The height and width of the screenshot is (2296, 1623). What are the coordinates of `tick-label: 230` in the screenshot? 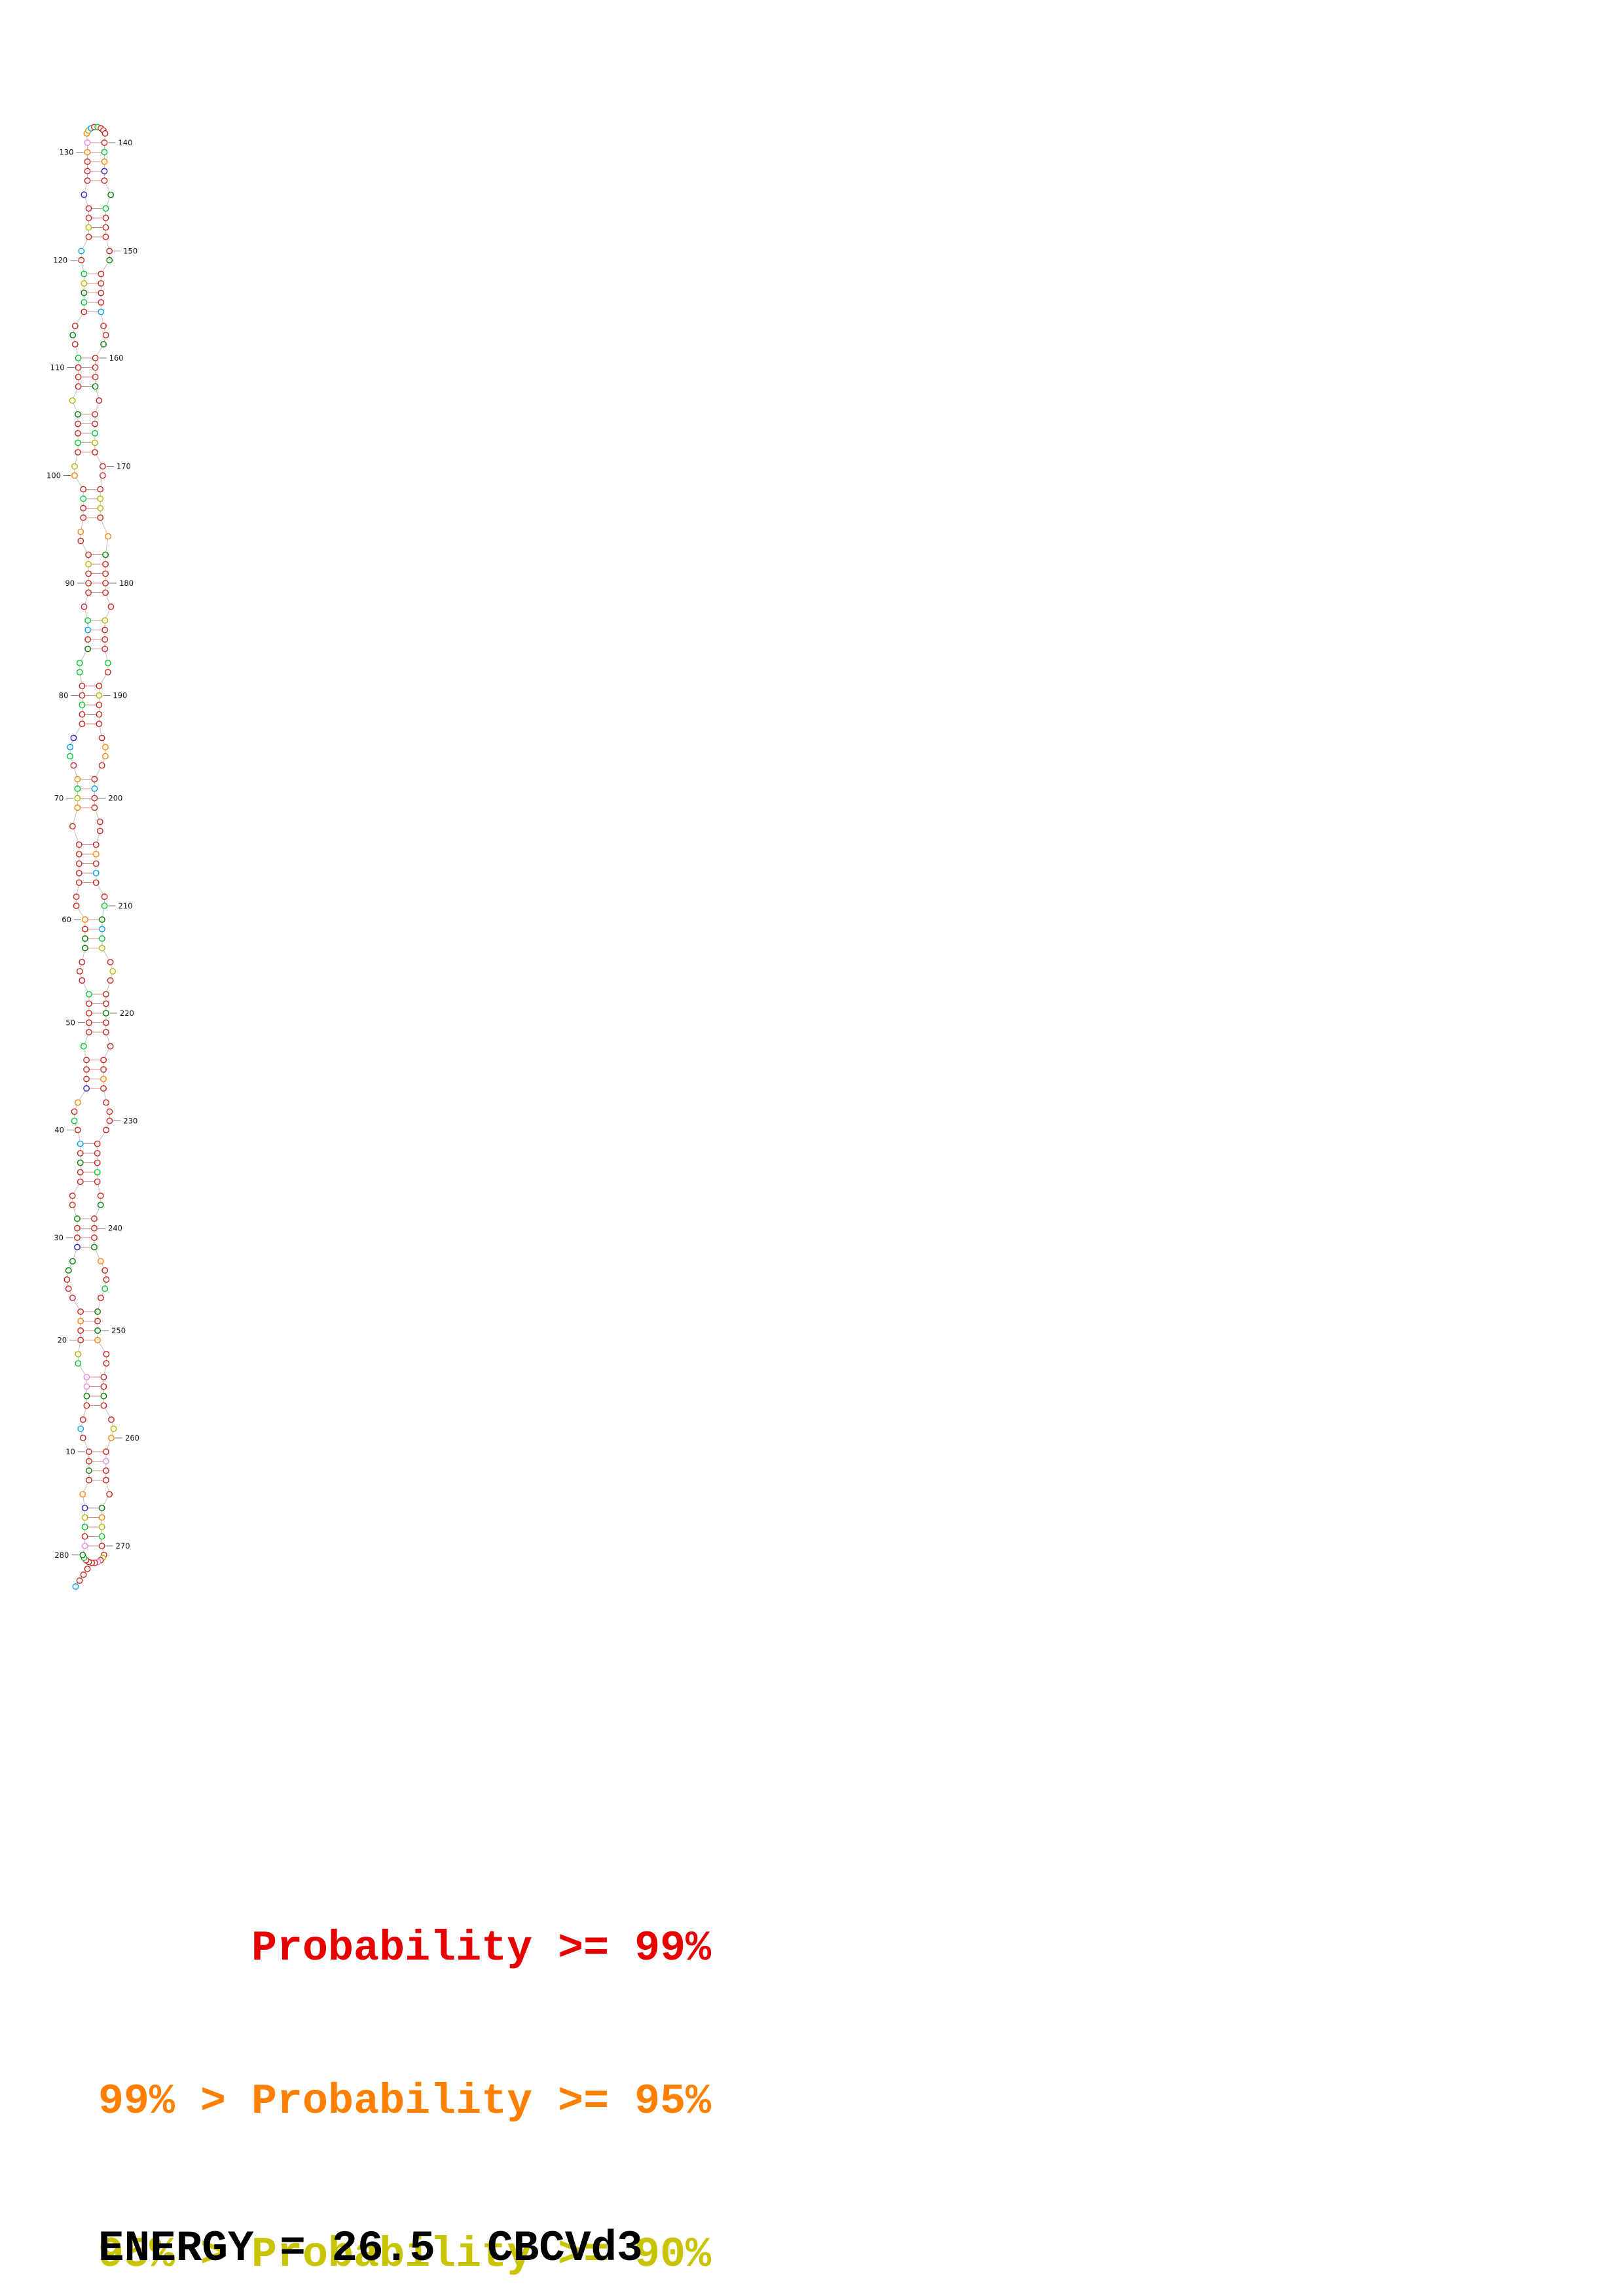 It's located at (130, 1121).